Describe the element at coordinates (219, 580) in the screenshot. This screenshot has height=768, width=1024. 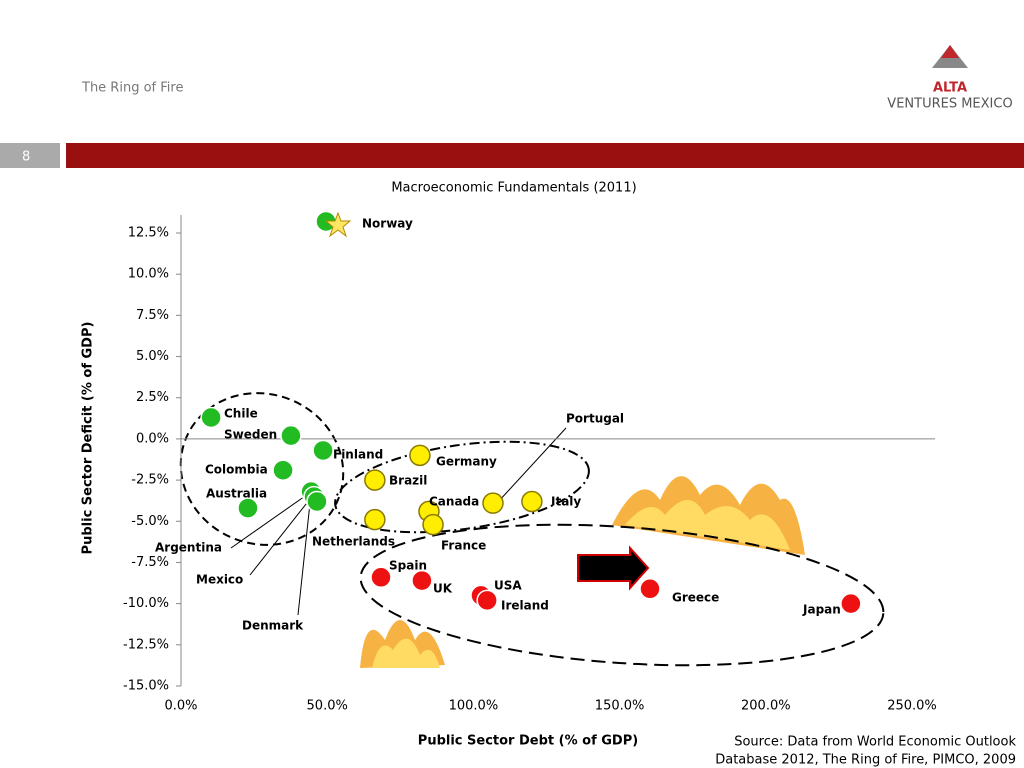
I see `point-label: Mexico` at that location.